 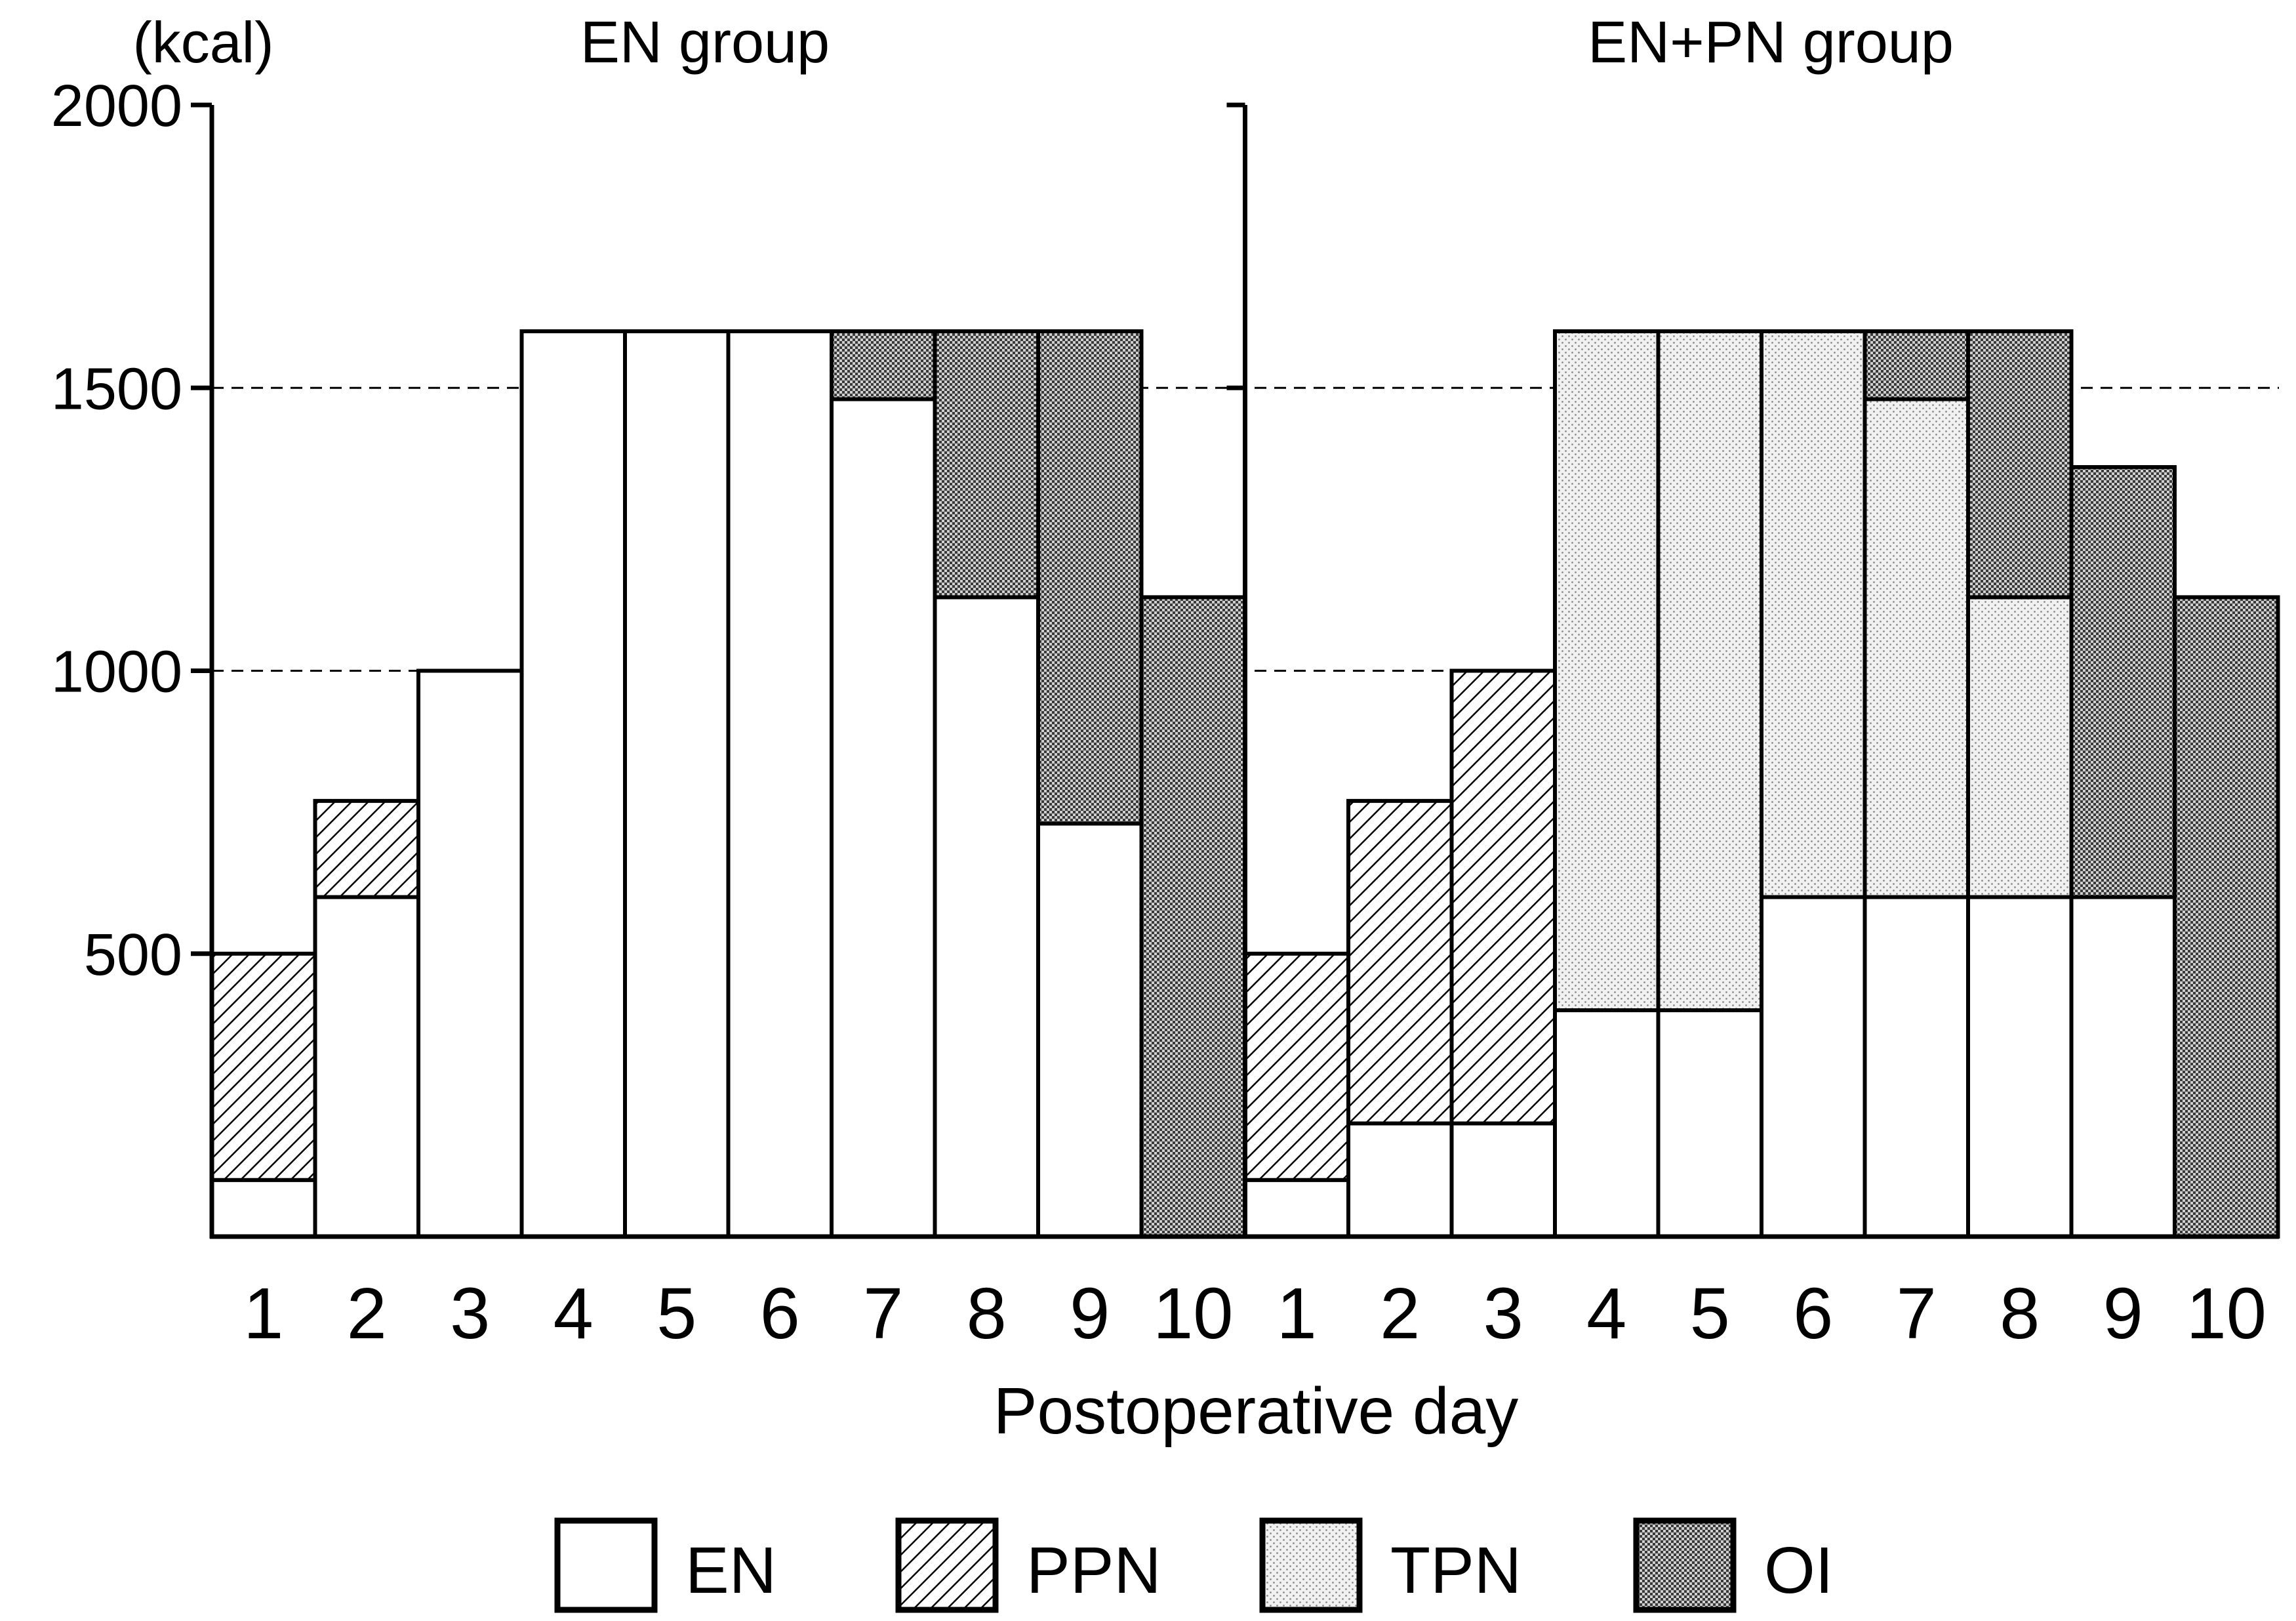 What do you see at coordinates (1503, 1180) in the screenshot?
I see `bar-g2-day3-en` at bounding box center [1503, 1180].